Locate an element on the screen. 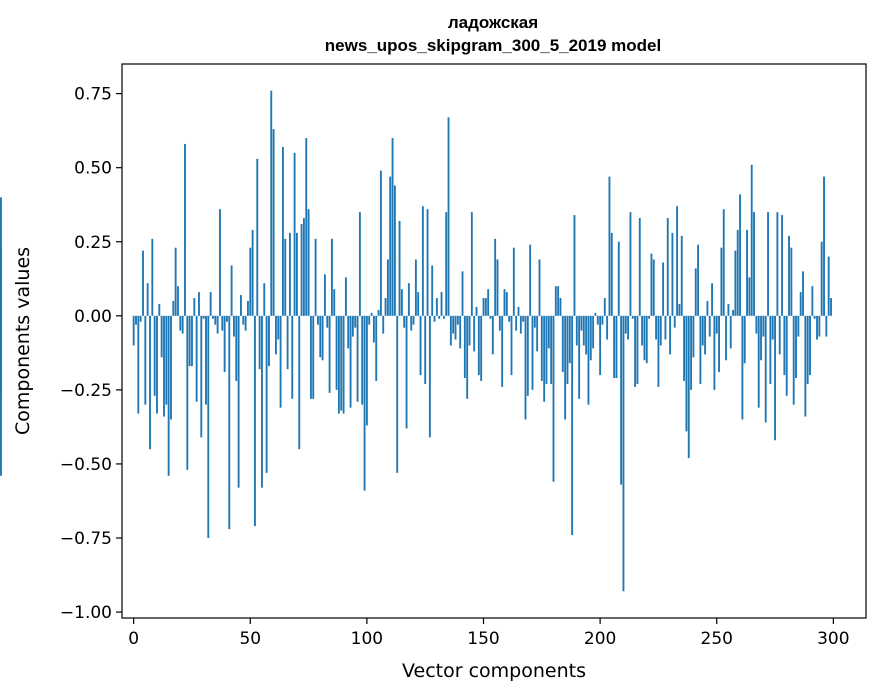 This screenshot has width=880, height=696. y-tick-label: 0.00 is located at coordinates (93, 317).